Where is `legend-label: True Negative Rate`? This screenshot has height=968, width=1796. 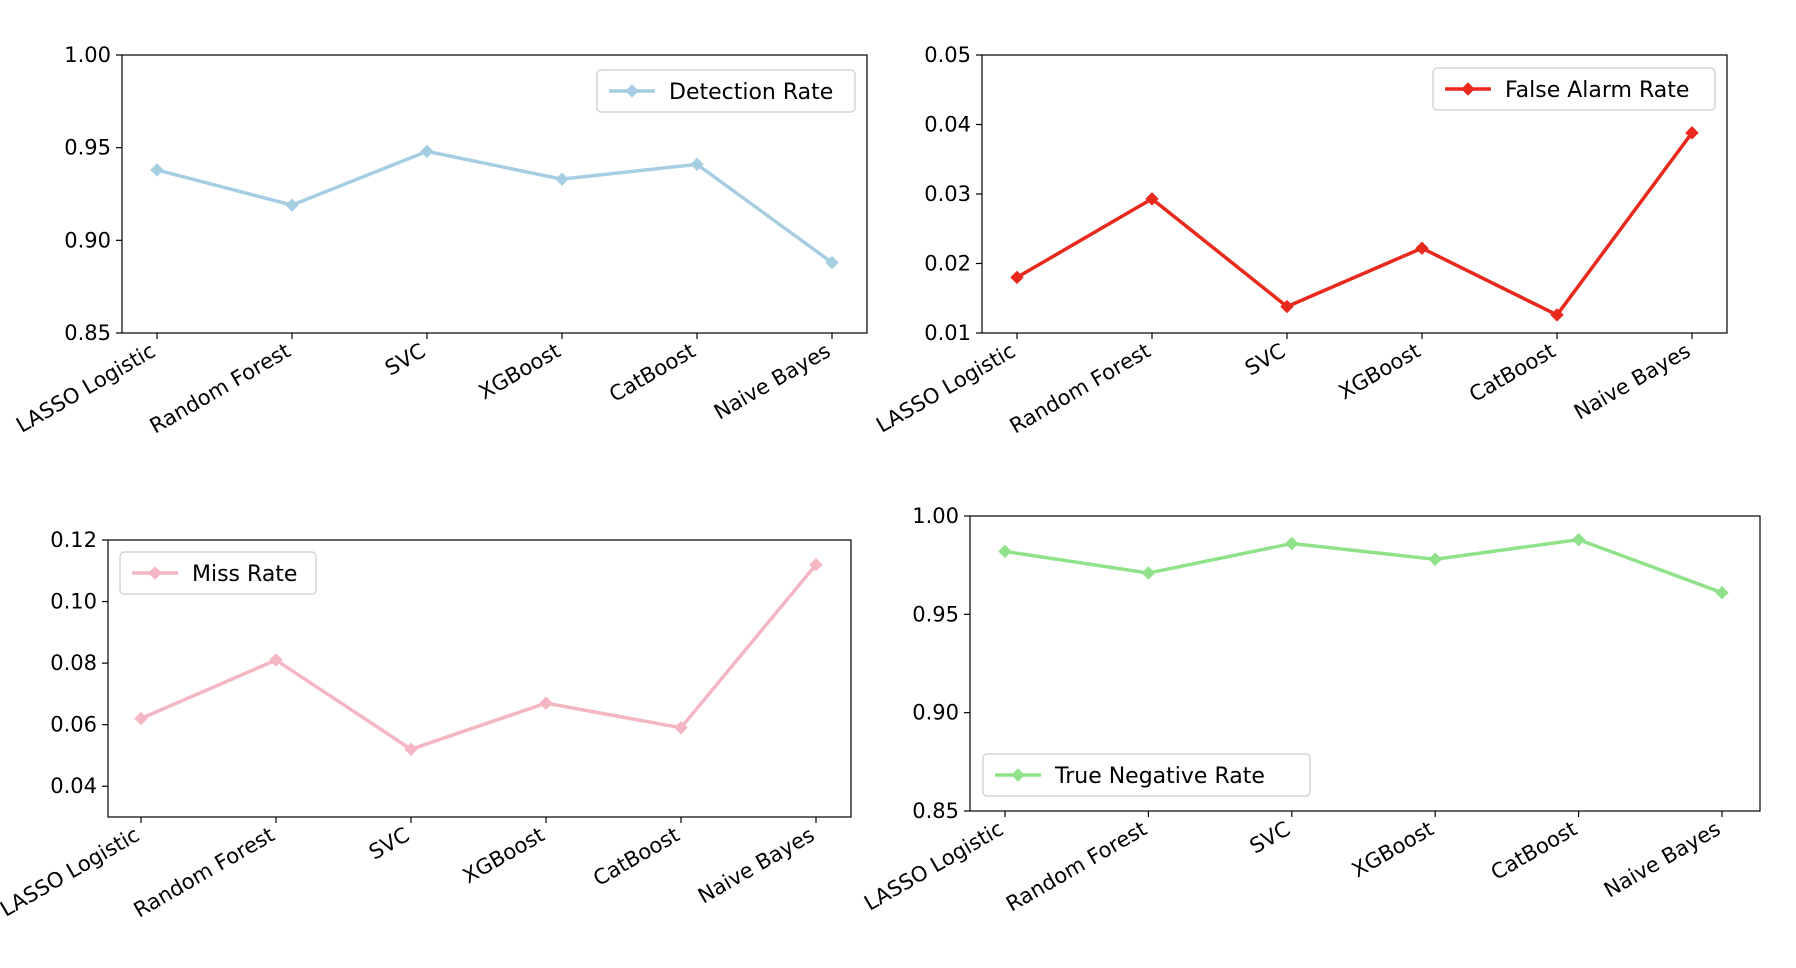
legend-label: True Negative Rate is located at coordinates (1159, 776).